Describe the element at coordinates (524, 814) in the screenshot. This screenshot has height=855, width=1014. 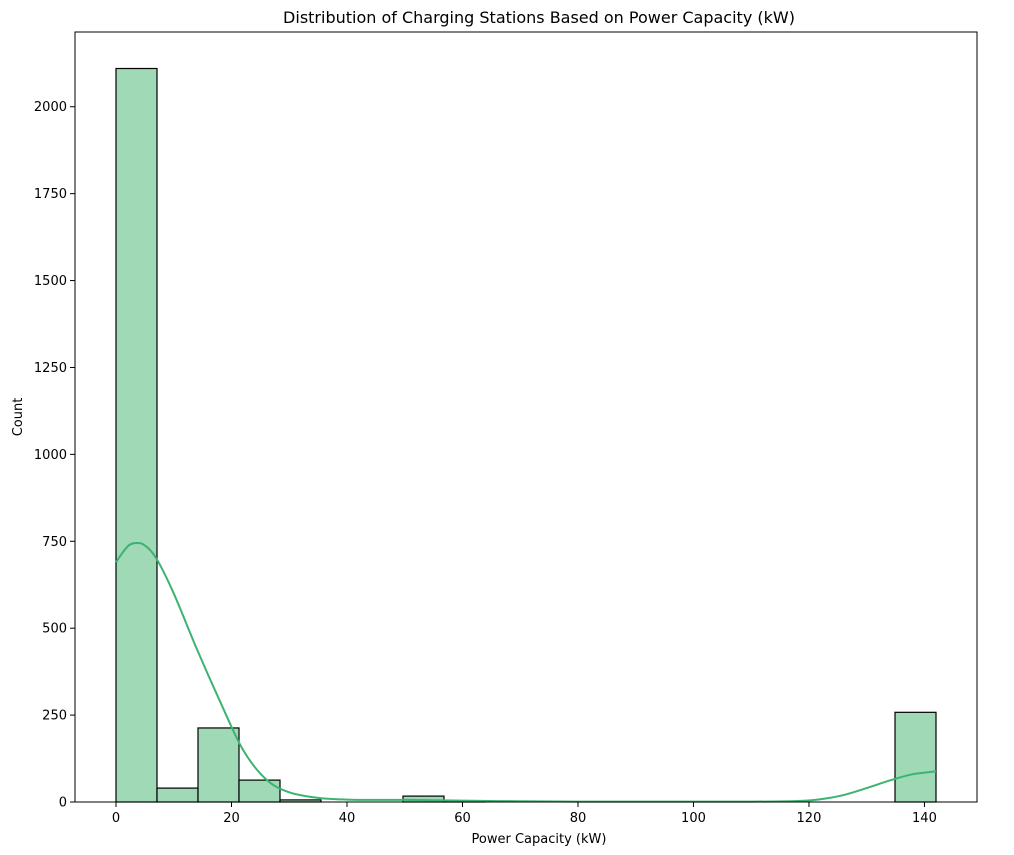
I see `x-axis: 0 20 40 60 80 100 120 140` at that location.